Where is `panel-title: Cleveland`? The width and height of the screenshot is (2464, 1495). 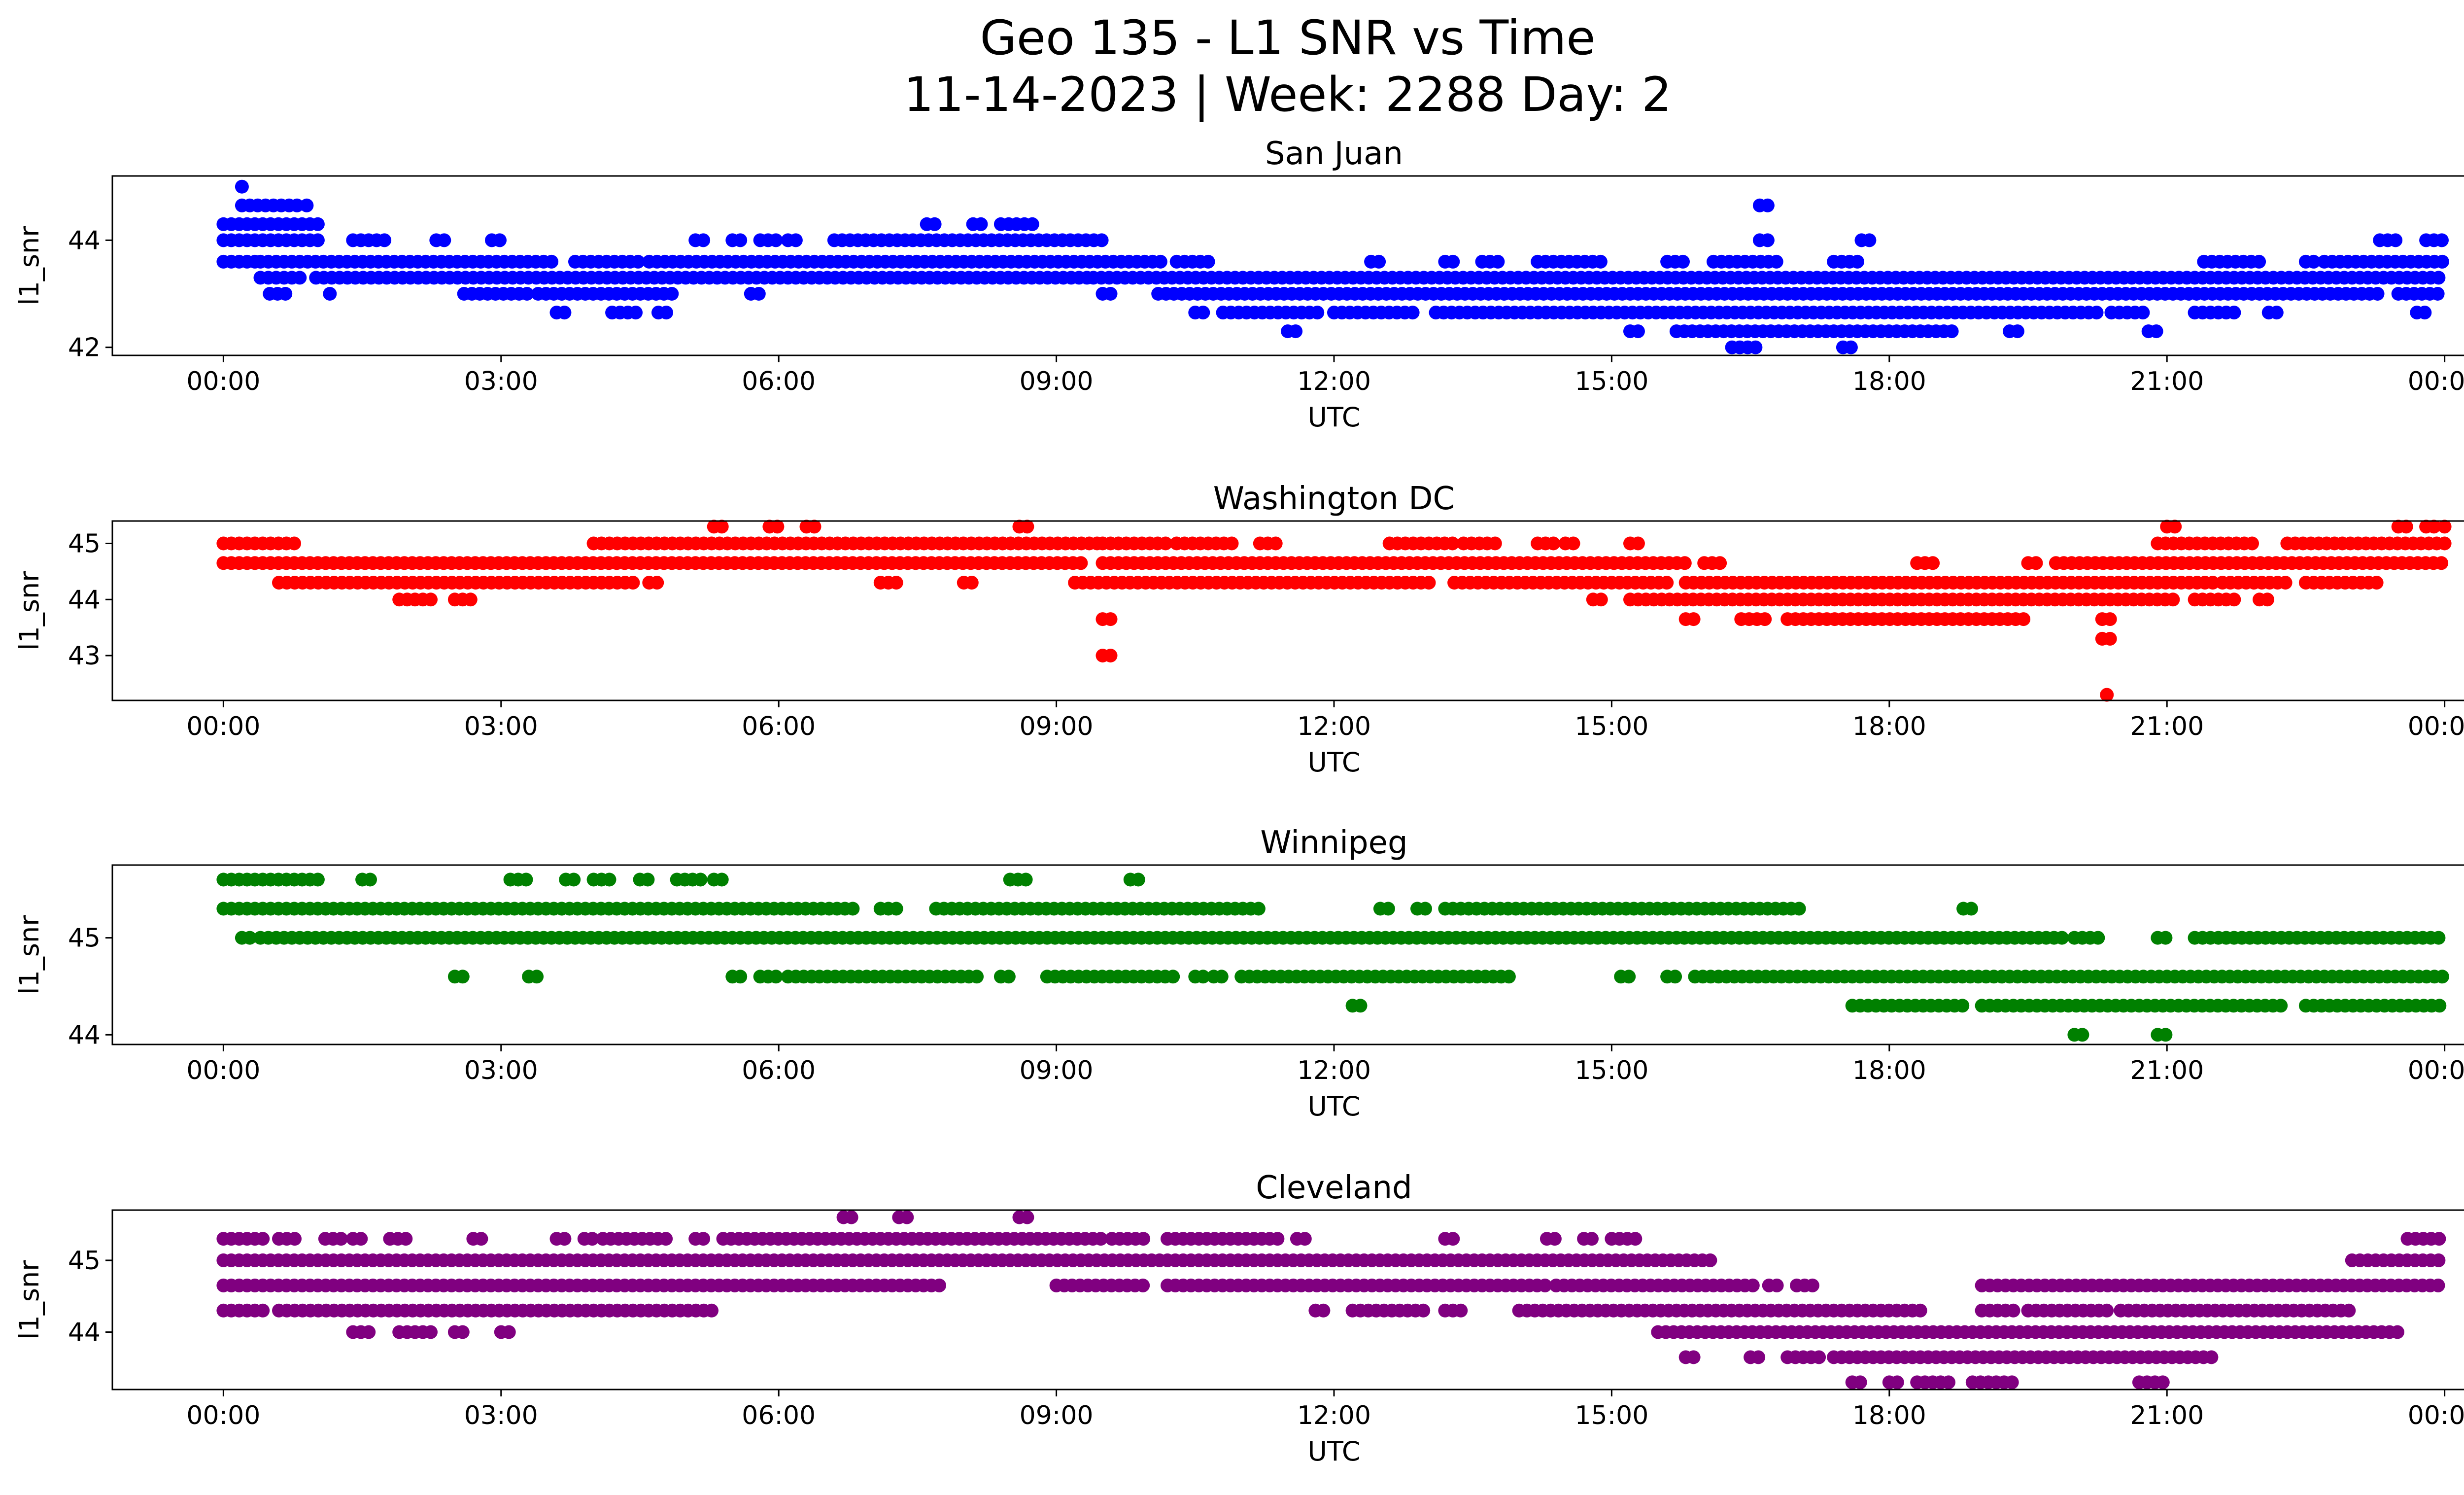
panel-title: Cleveland is located at coordinates (1334, 1188).